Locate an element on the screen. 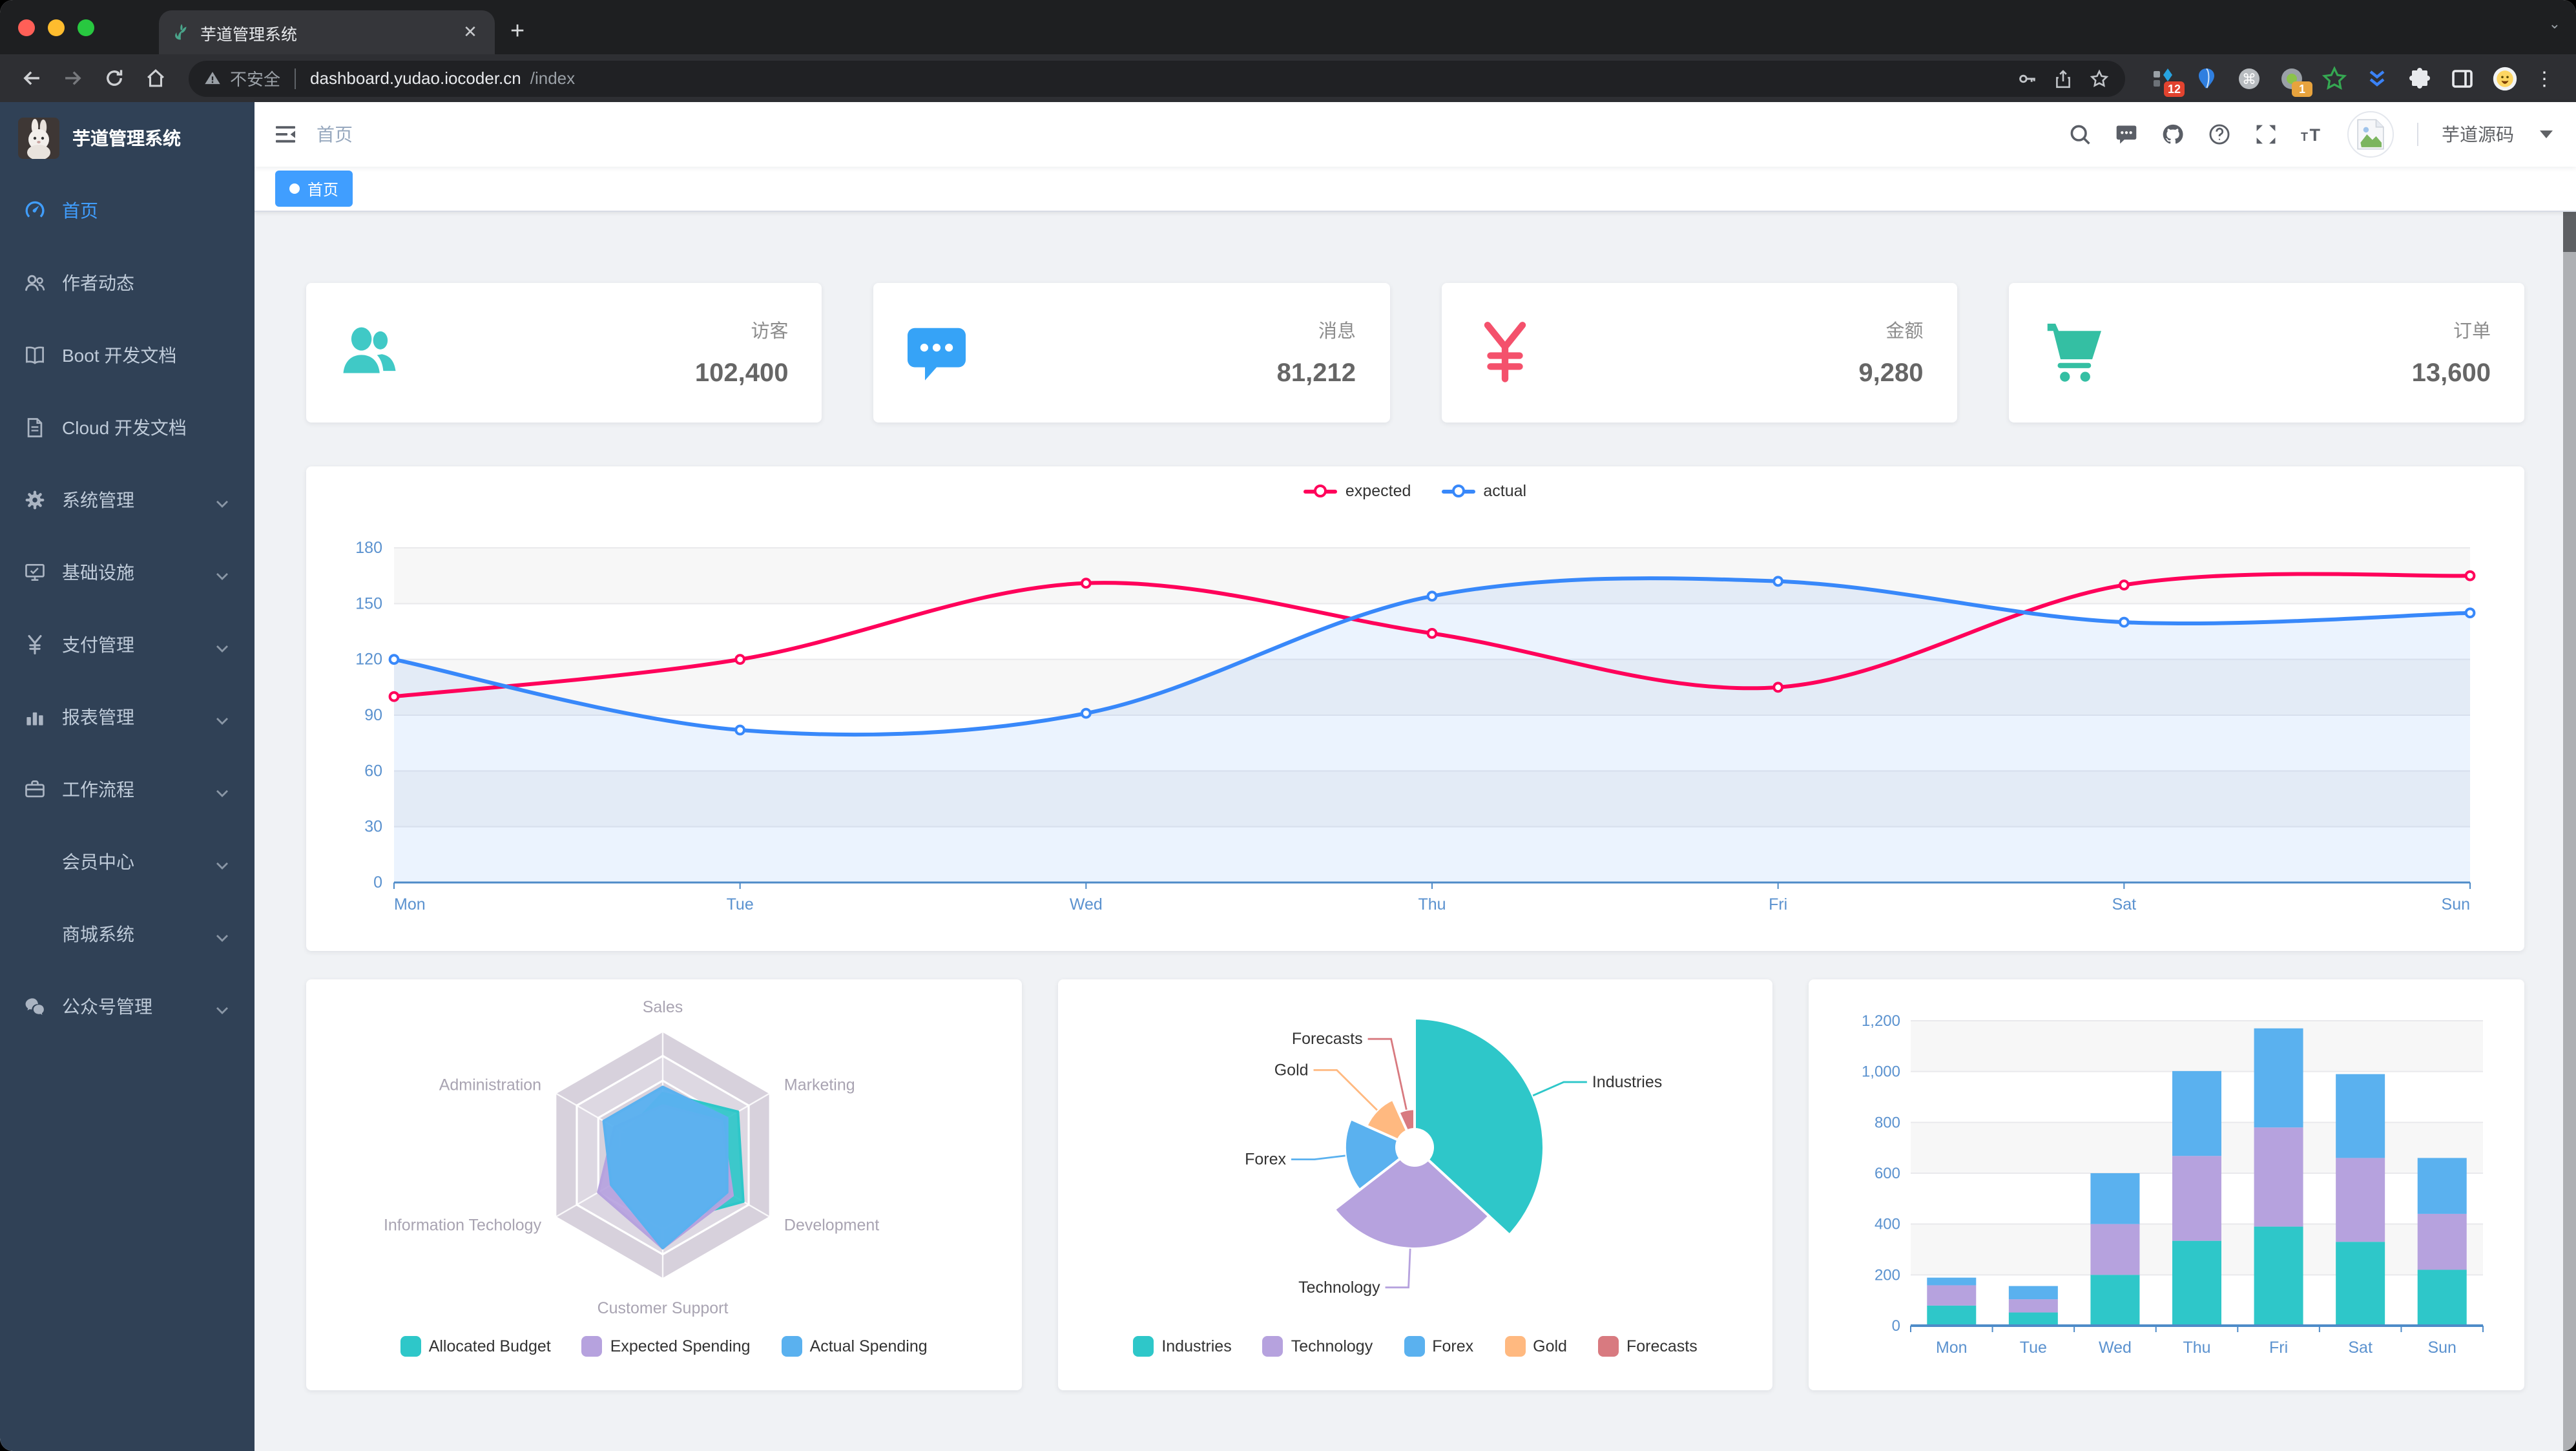 This screenshot has height=1451, width=2576. browser-menu-icon: ⋮ is located at coordinates (2544, 79).